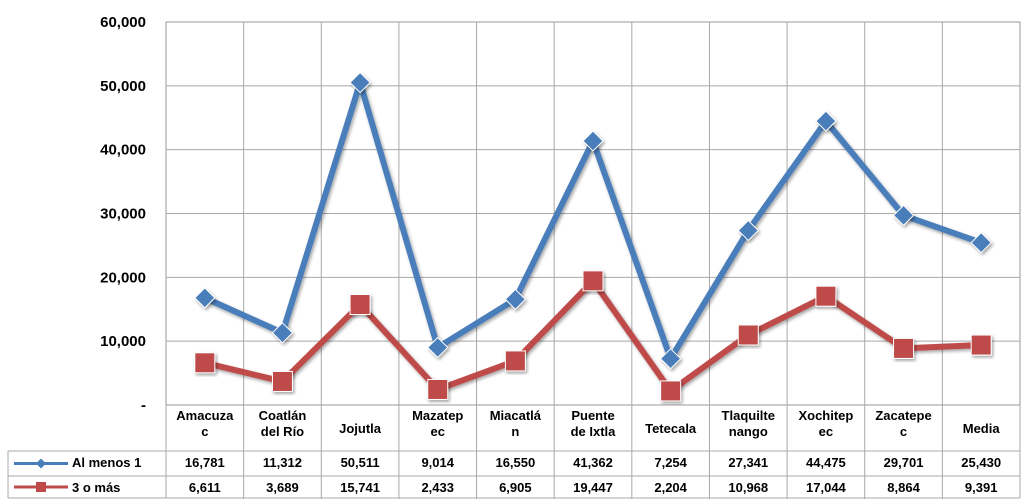 The width and height of the screenshot is (1023, 499). I want to click on table-value: 15,741, so click(360, 487).